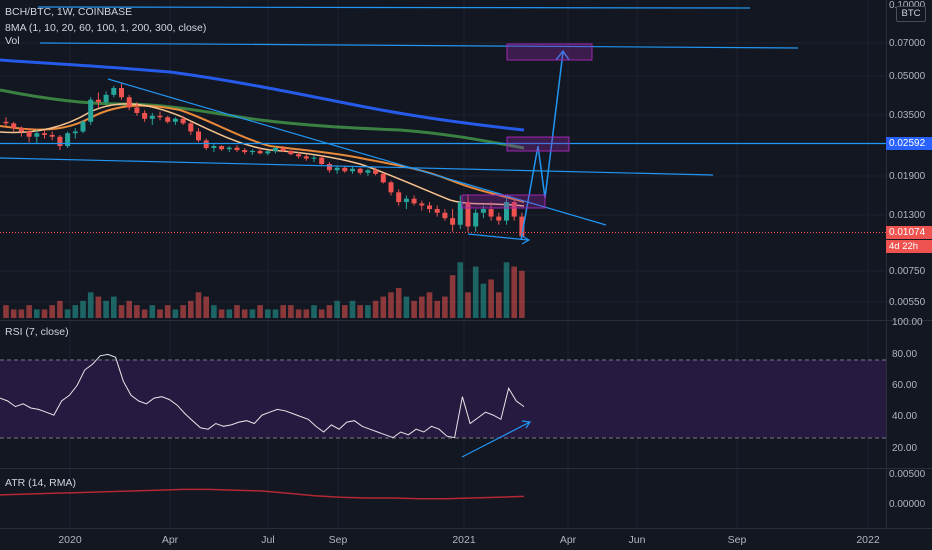 The height and width of the screenshot is (550, 932). Describe the element at coordinates (443, 399) in the screenshot. I see `rsi-band` at that location.